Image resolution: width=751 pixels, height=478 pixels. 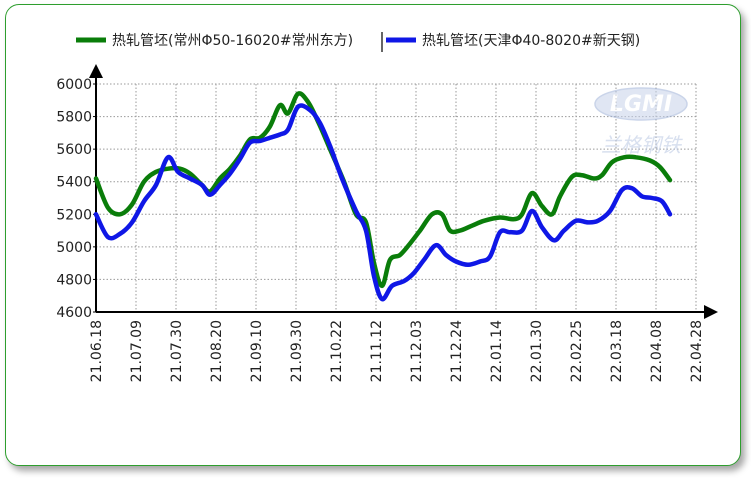 I want to click on y-tick-label-2: 5000, so click(x=74, y=248).